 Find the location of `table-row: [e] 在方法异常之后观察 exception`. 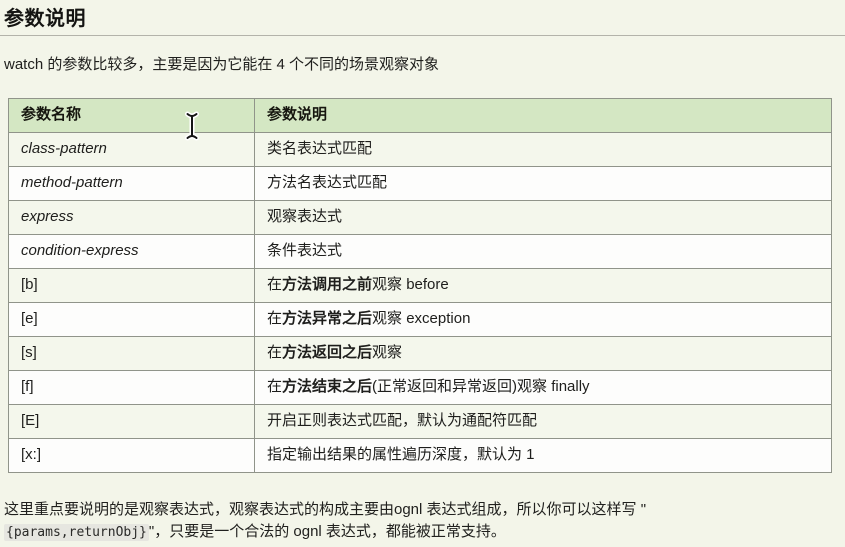

table-row: [e] 在方法异常之后观察 exception is located at coordinates (420, 319).